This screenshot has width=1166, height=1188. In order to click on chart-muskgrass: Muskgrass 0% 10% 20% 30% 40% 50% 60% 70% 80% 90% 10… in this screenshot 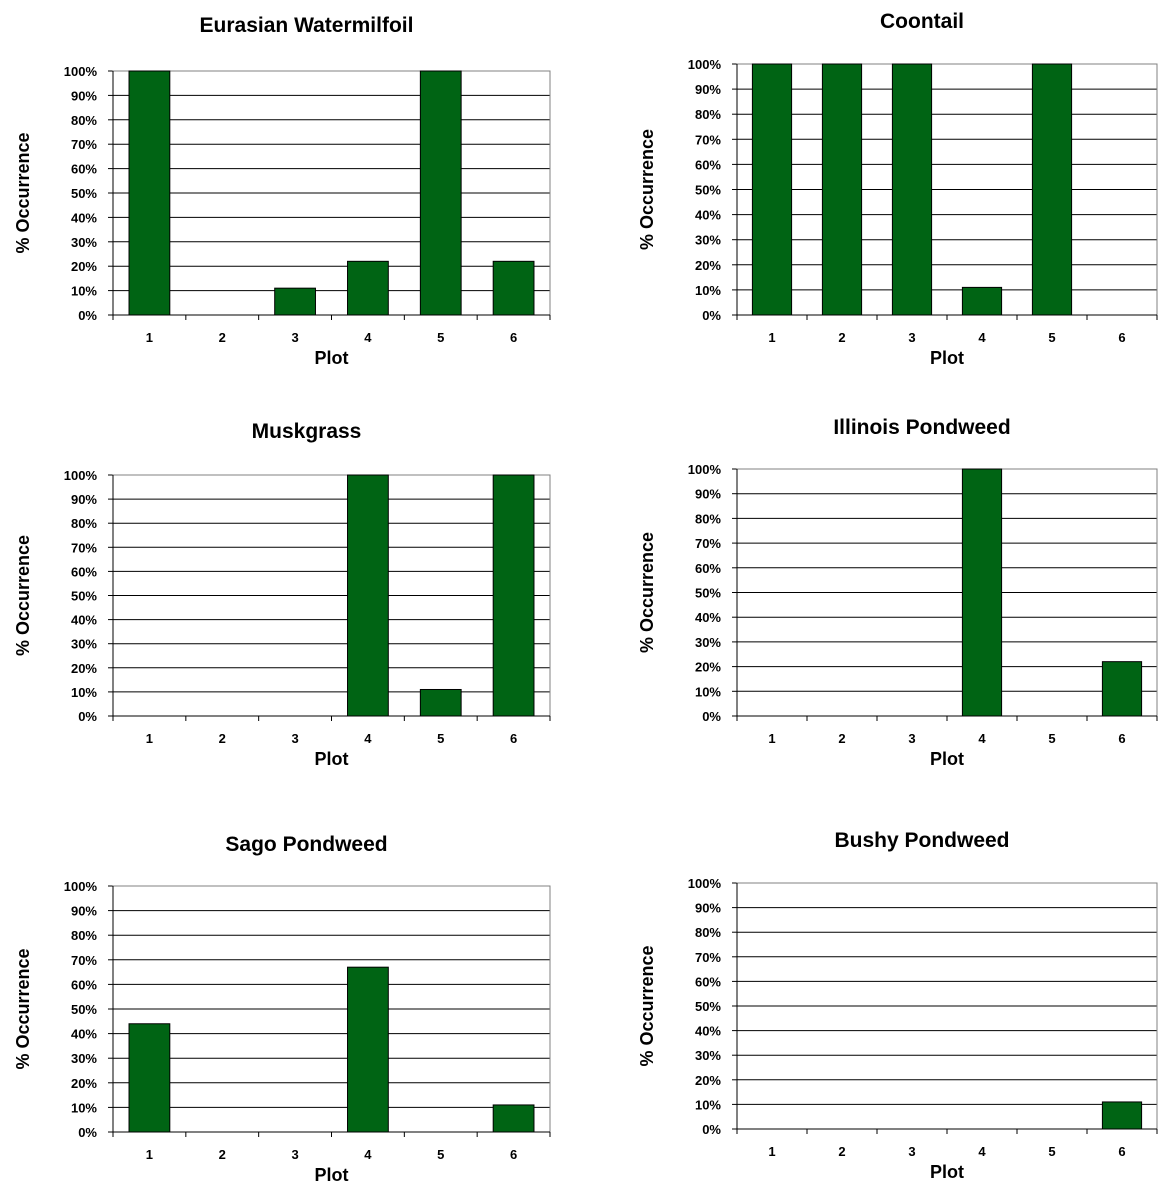, I will do `click(282, 594)`.